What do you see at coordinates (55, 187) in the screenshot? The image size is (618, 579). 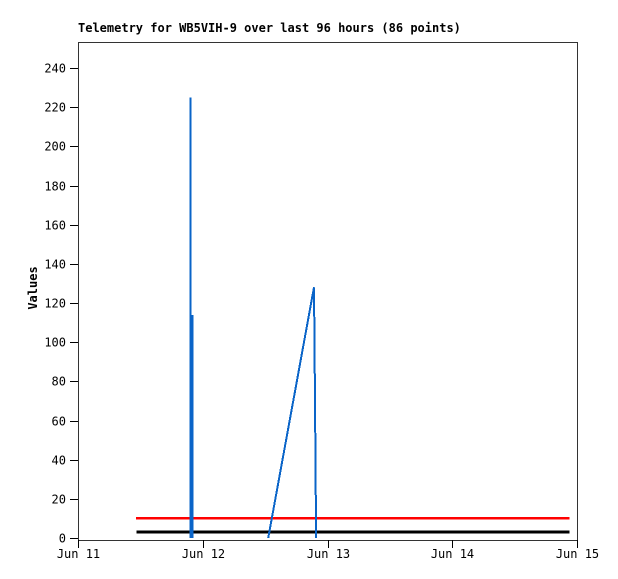 I see `y-tick-label: 180` at bounding box center [55, 187].